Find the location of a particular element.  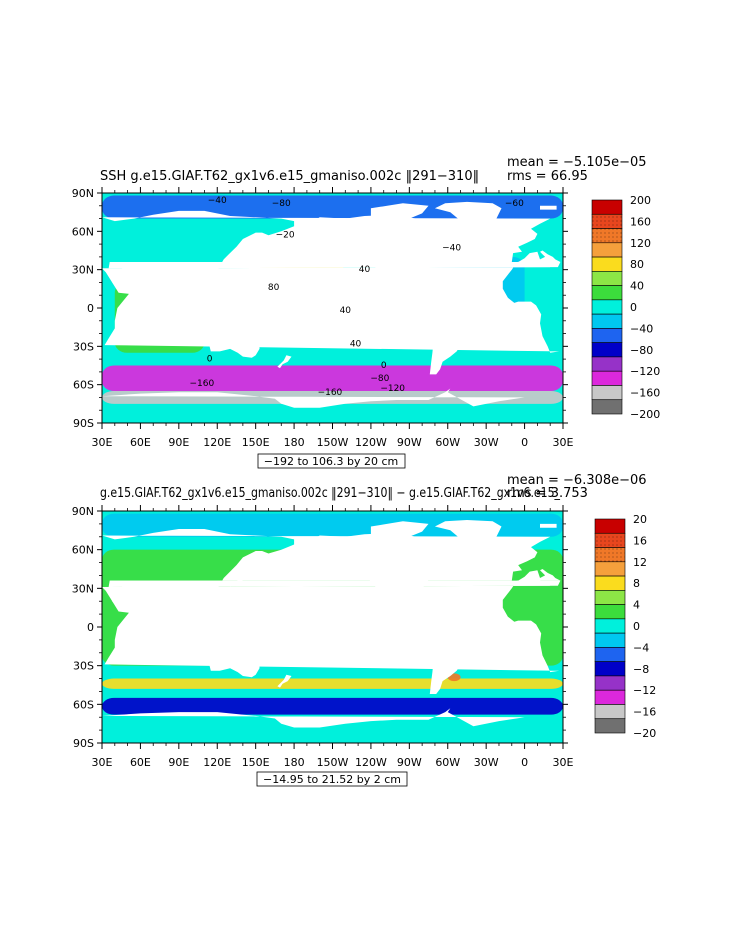

x-tick-label: 120E is located at coordinates (217, 762).